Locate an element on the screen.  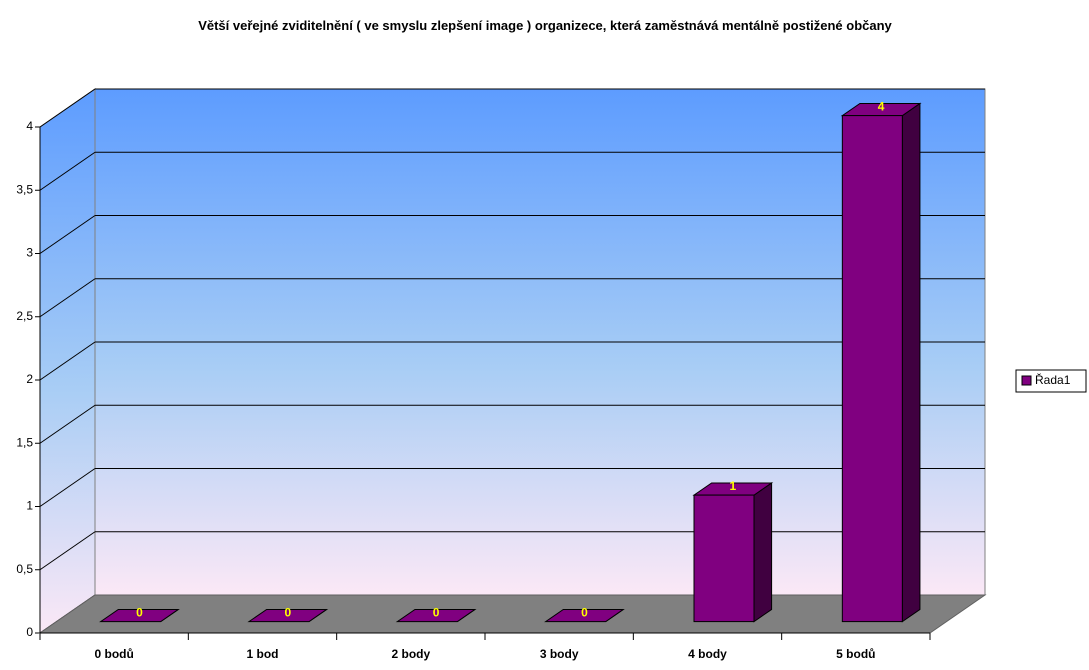
x-tick-label: 5 bodů is located at coordinates (855, 654).